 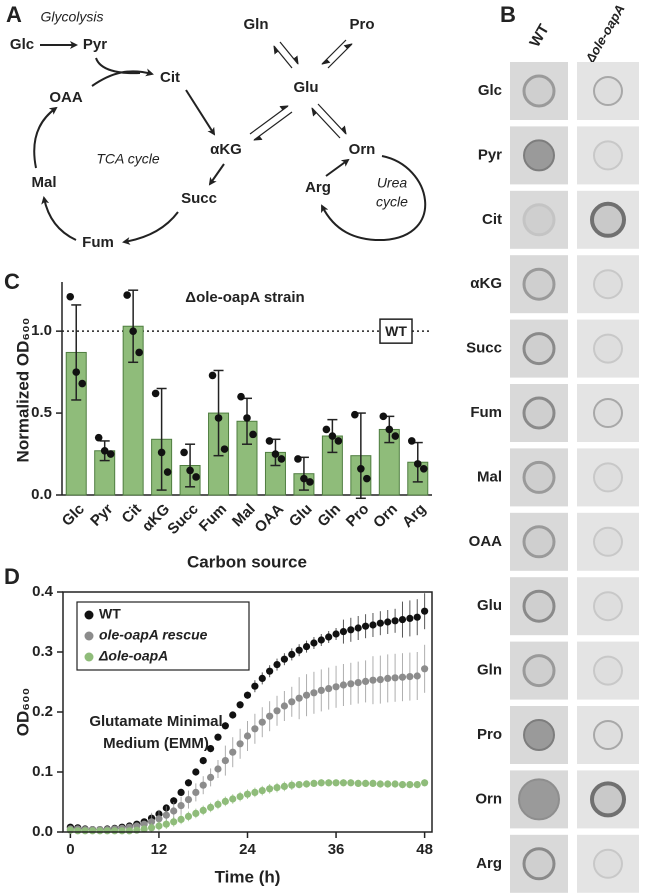 What do you see at coordinates (43, 591) in the screenshot?
I see `y-tick-label: 0.4` at bounding box center [43, 591].